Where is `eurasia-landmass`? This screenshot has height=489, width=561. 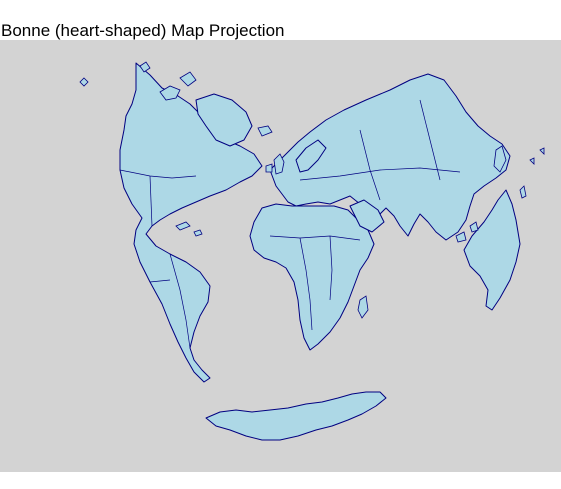
eurasia-landmass is located at coordinates (390, 157).